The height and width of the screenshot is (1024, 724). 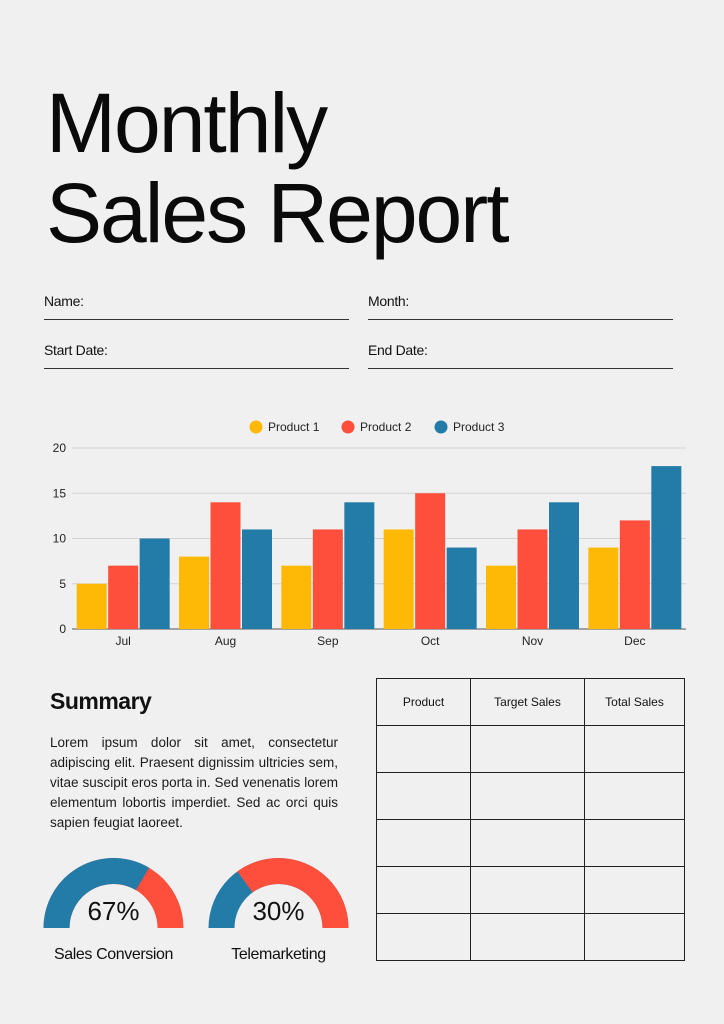 What do you see at coordinates (278, 911) in the screenshot?
I see `gauge-value: 30%` at bounding box center [278, 911].